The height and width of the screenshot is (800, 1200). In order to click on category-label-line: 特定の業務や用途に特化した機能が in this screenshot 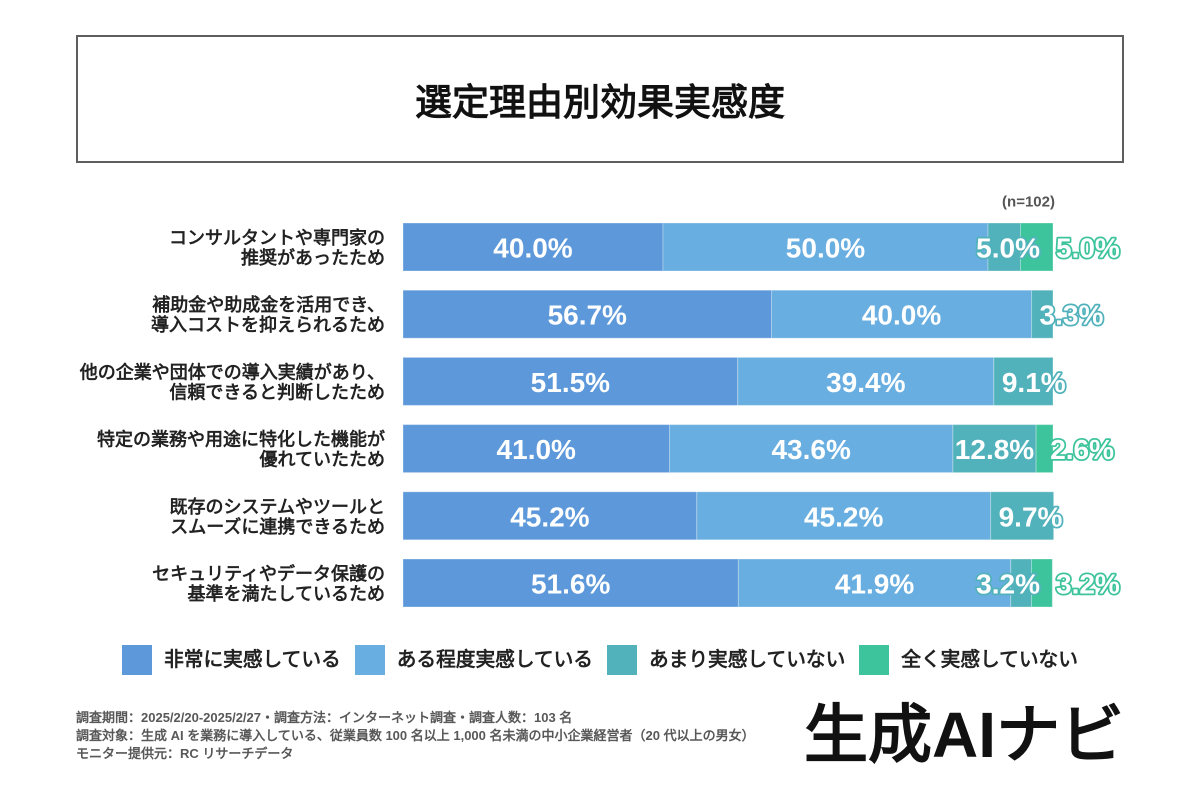, I will do `click(241, 439)`.